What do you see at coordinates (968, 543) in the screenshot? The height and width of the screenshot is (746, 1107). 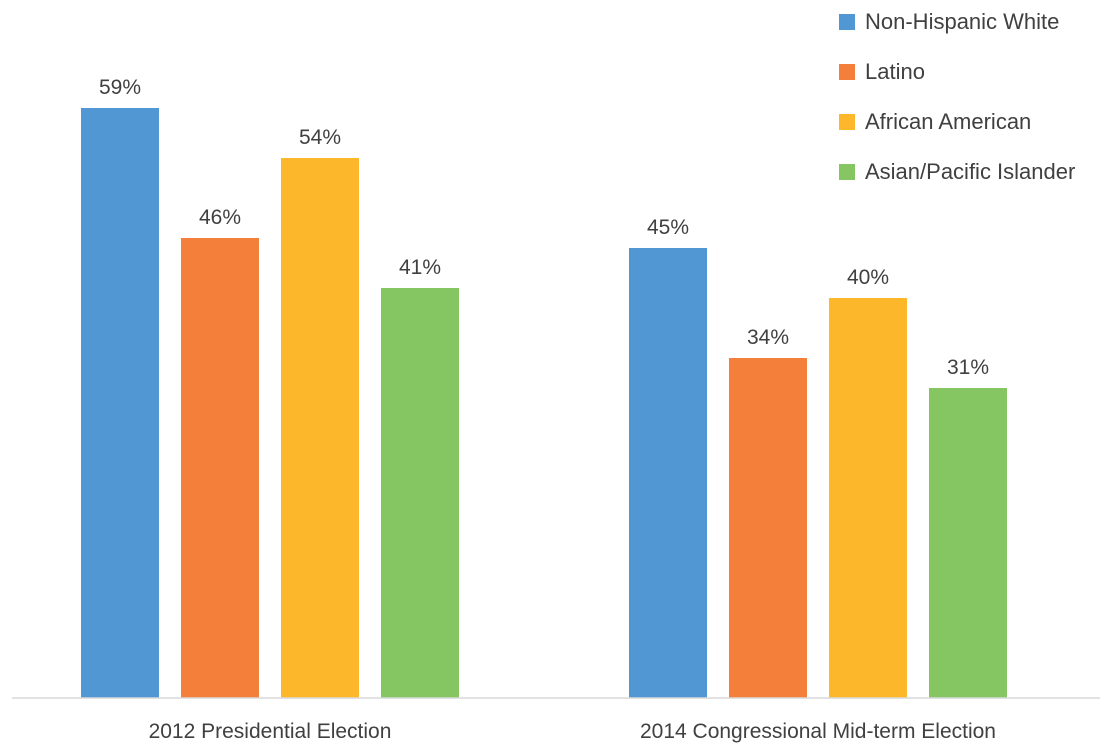 I see `bar-asian-pacific-islander-2014-congressional-mid-term-election` at bounding box center [968, 543].